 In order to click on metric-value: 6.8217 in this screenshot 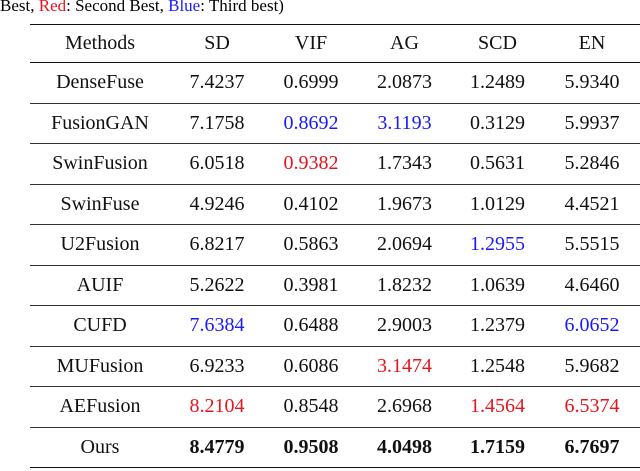, I will do `click(217, 244)`.